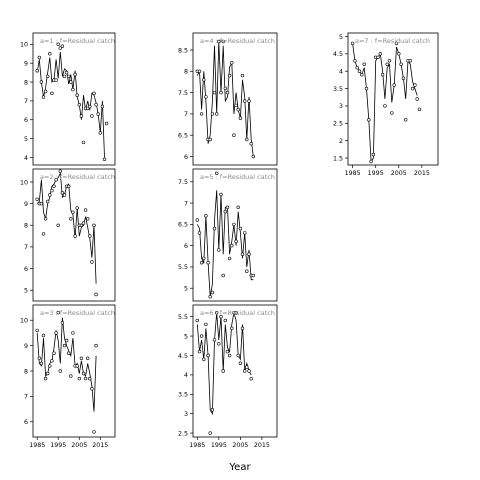  Describe the element at coordinates (237, 41) in the screenshot. I see `panel-label: a=4 : f=Residual catch` at that location.